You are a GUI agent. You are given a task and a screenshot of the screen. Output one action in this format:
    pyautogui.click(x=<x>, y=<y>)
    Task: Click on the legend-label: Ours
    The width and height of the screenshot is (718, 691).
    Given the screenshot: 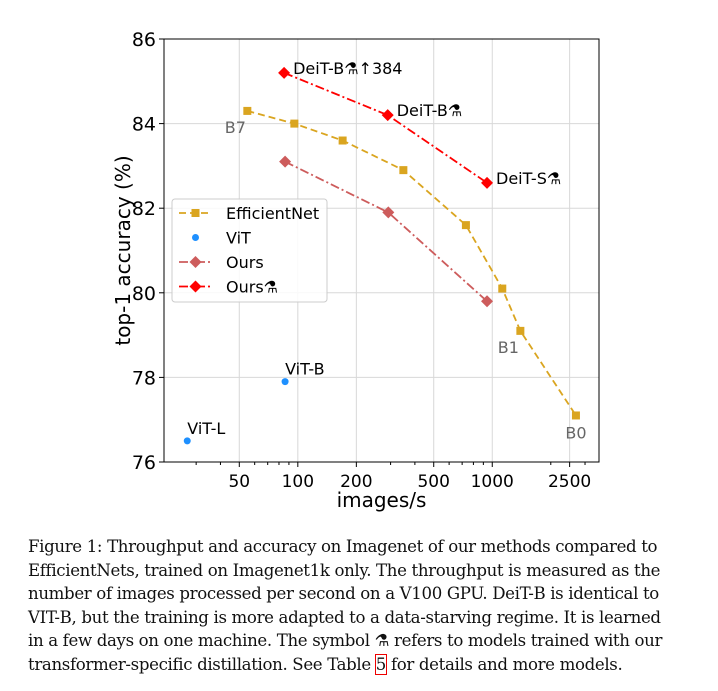 What is the action you would take?
    pyautogui.click(x=245, y=262)
    